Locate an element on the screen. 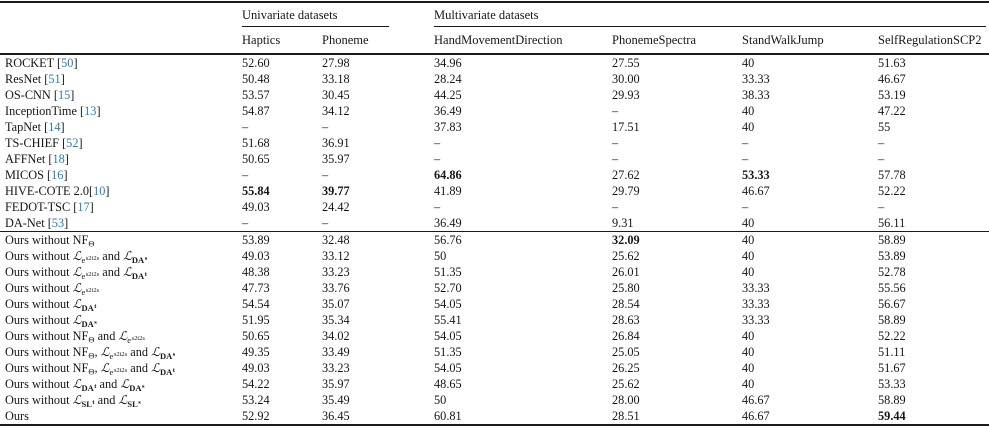  cell: 36.49 is located at coordinates (448, 223).